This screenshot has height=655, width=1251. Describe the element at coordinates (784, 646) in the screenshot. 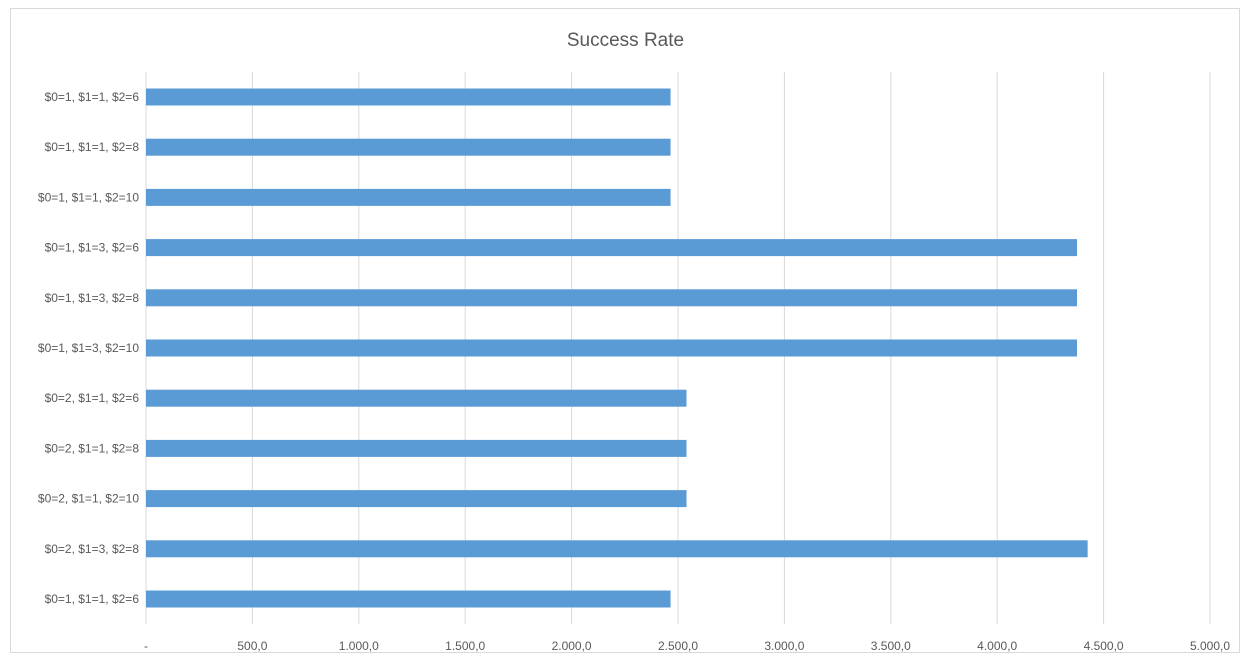

I see `x-tick-label: 3.000,0` at that location.